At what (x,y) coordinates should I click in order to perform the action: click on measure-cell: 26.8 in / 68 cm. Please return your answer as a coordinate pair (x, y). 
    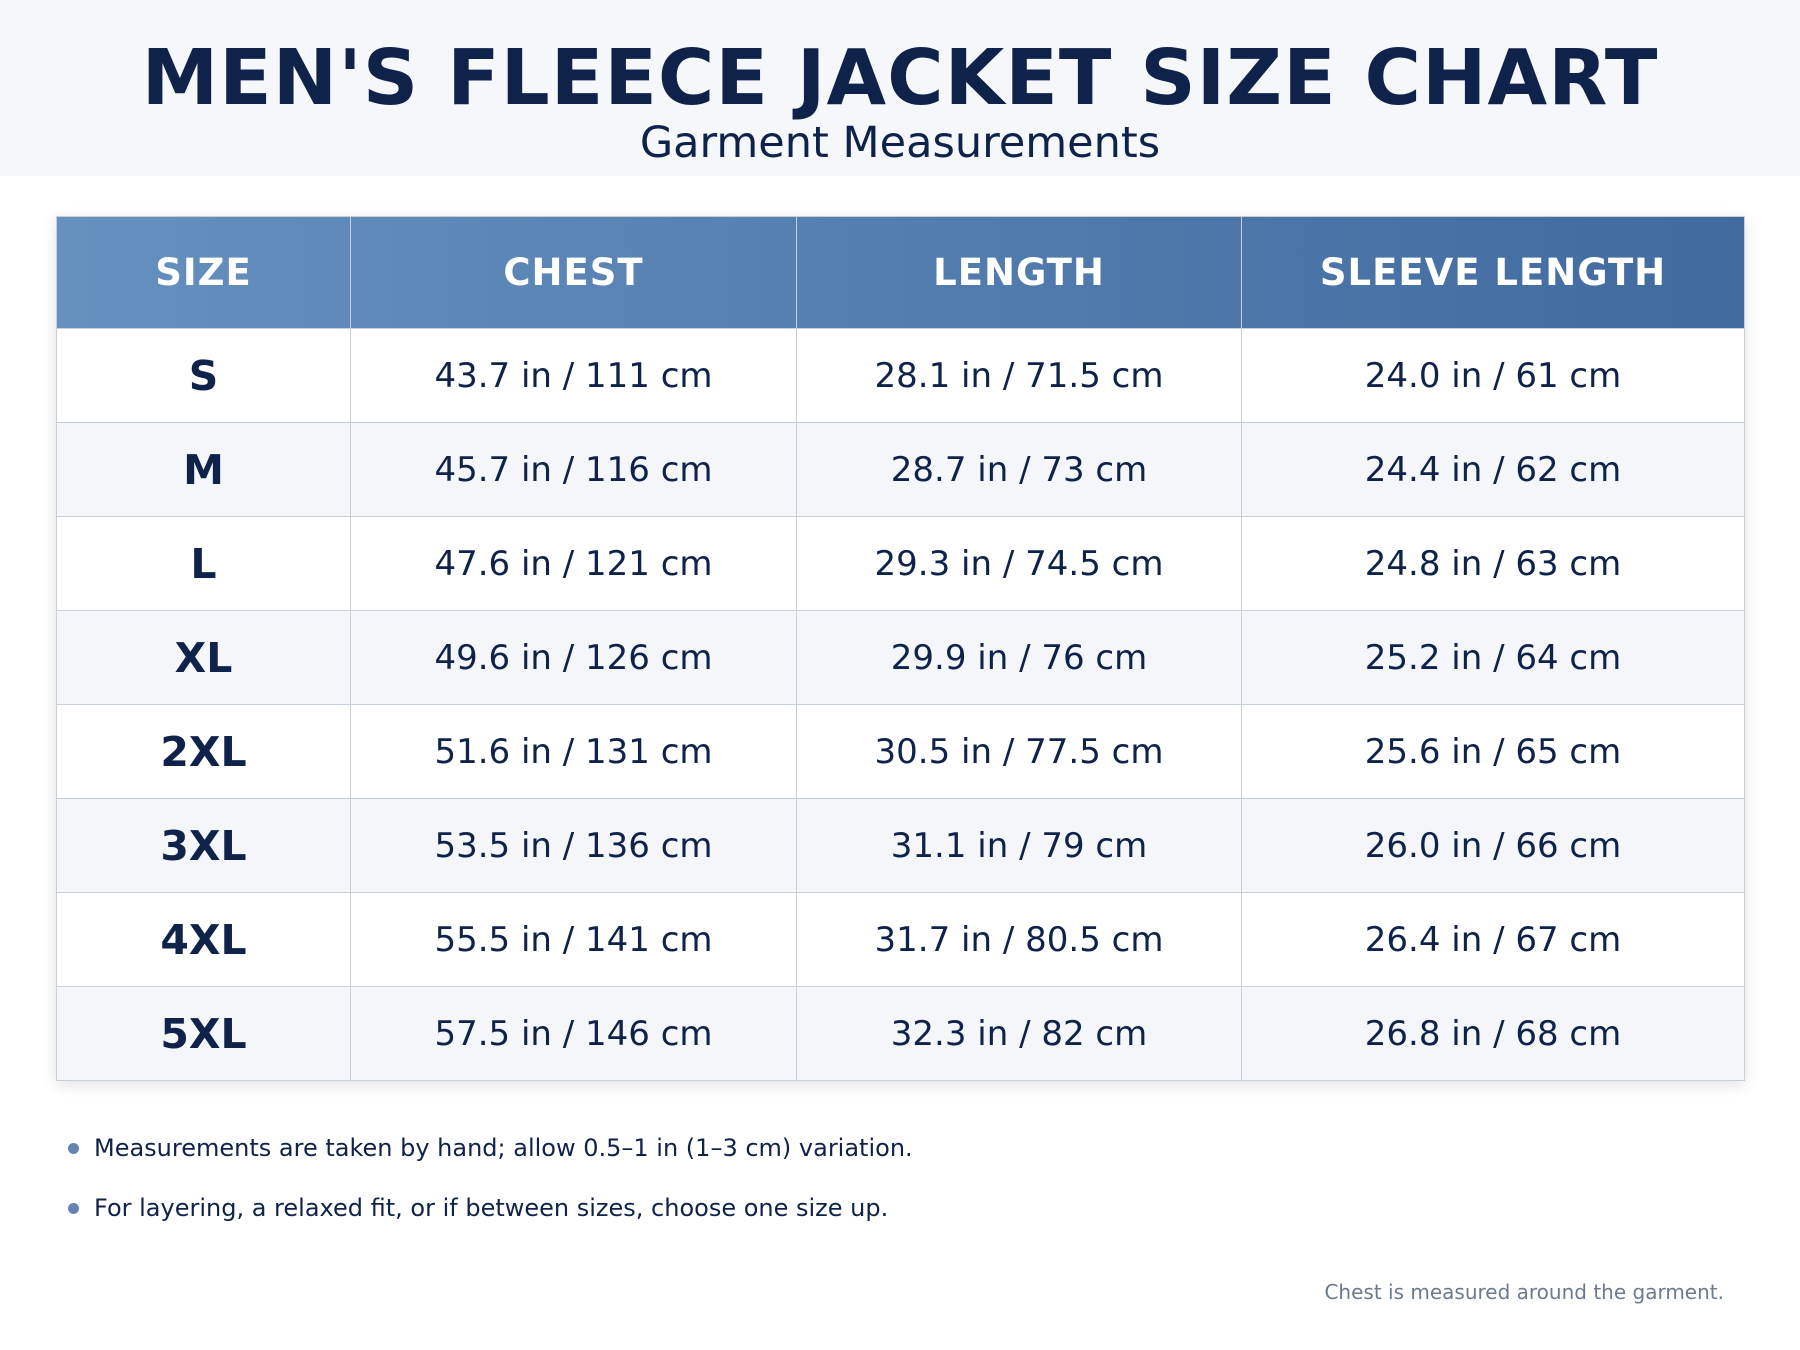
    Looking at the image, I should click on (1493, 1033).